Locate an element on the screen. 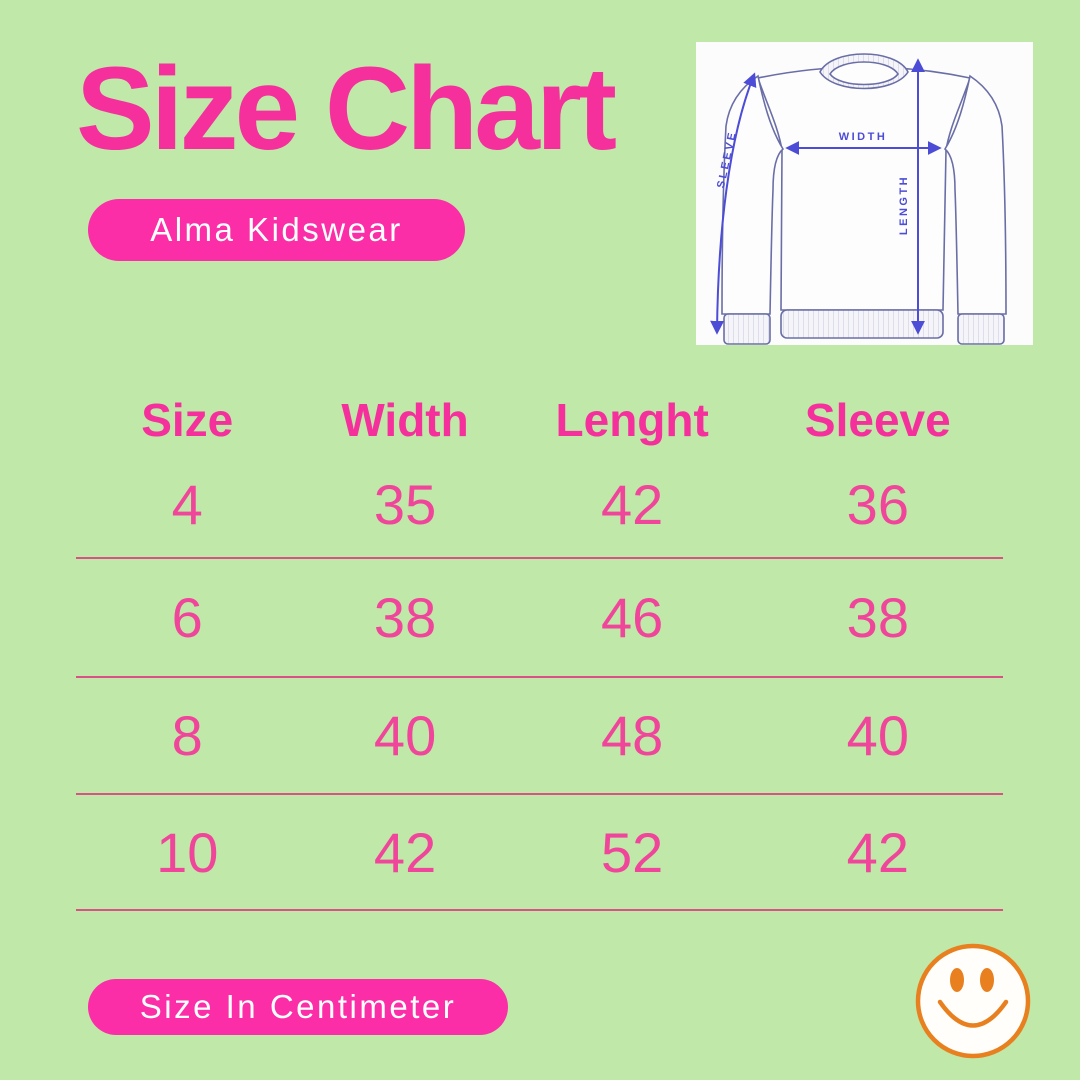  table-row: 10 42 52 42 is located at coordinates (539, 853).